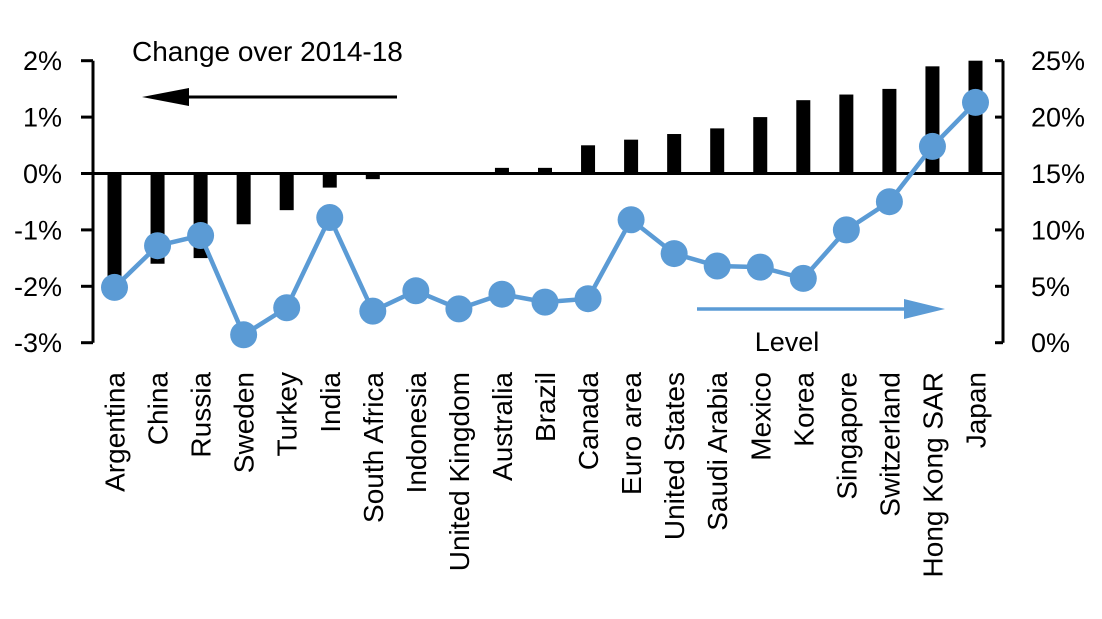 The height and width of the screenshot is (619, 1102). Describe the element at coordinates (631, 156) in the screenshot. I see `bar-euro-area` at that location.